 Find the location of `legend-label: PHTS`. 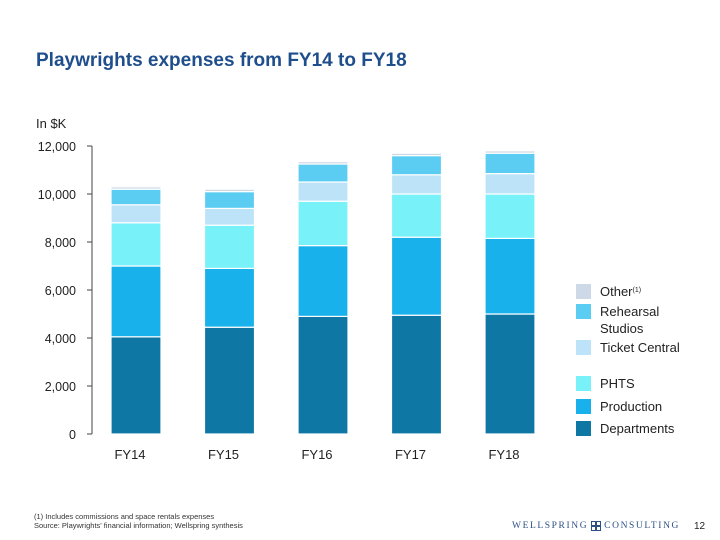

legend-label: PHTS is located at coordinates (617, 383).